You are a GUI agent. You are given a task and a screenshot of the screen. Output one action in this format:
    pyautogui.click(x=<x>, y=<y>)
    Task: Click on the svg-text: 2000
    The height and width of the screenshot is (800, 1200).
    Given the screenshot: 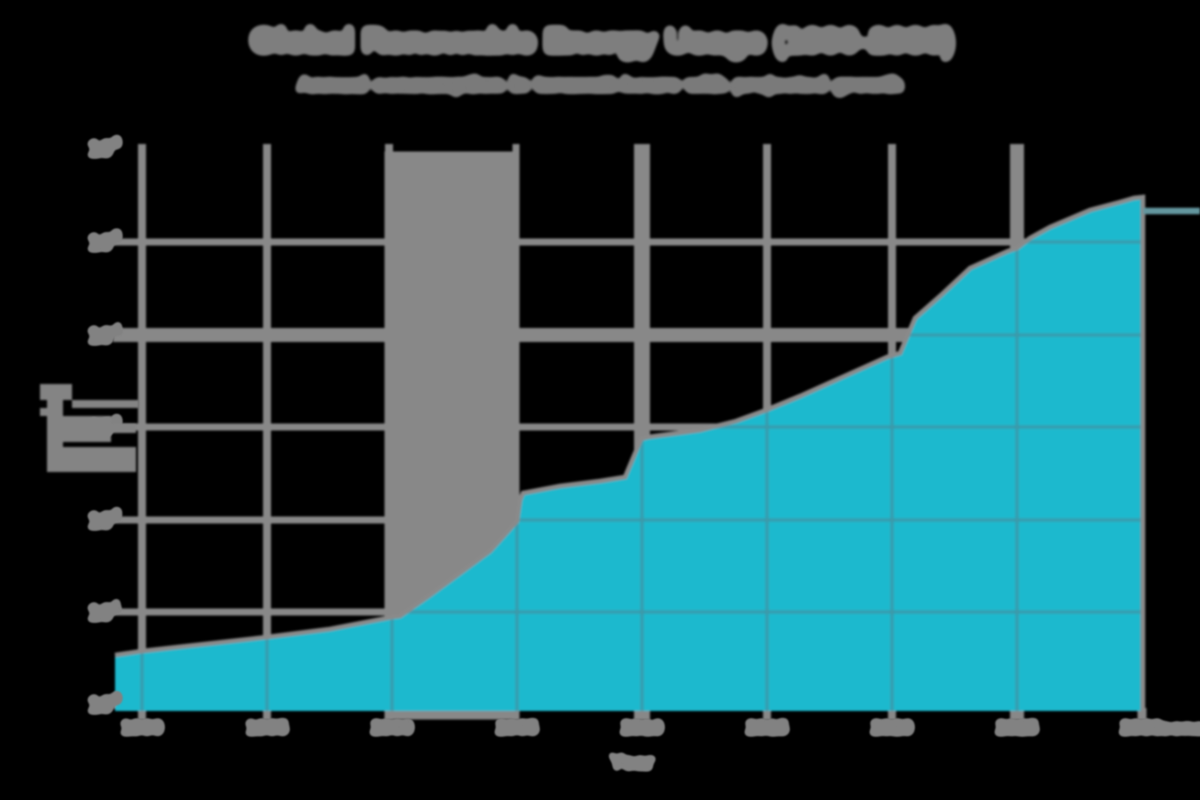 What is the action you would take?
    pyautogui.click(x=392, y=728)
    